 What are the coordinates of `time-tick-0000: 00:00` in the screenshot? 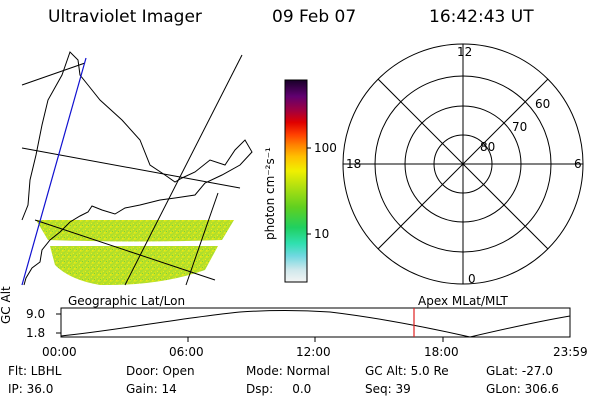 It's located at (59, 352).